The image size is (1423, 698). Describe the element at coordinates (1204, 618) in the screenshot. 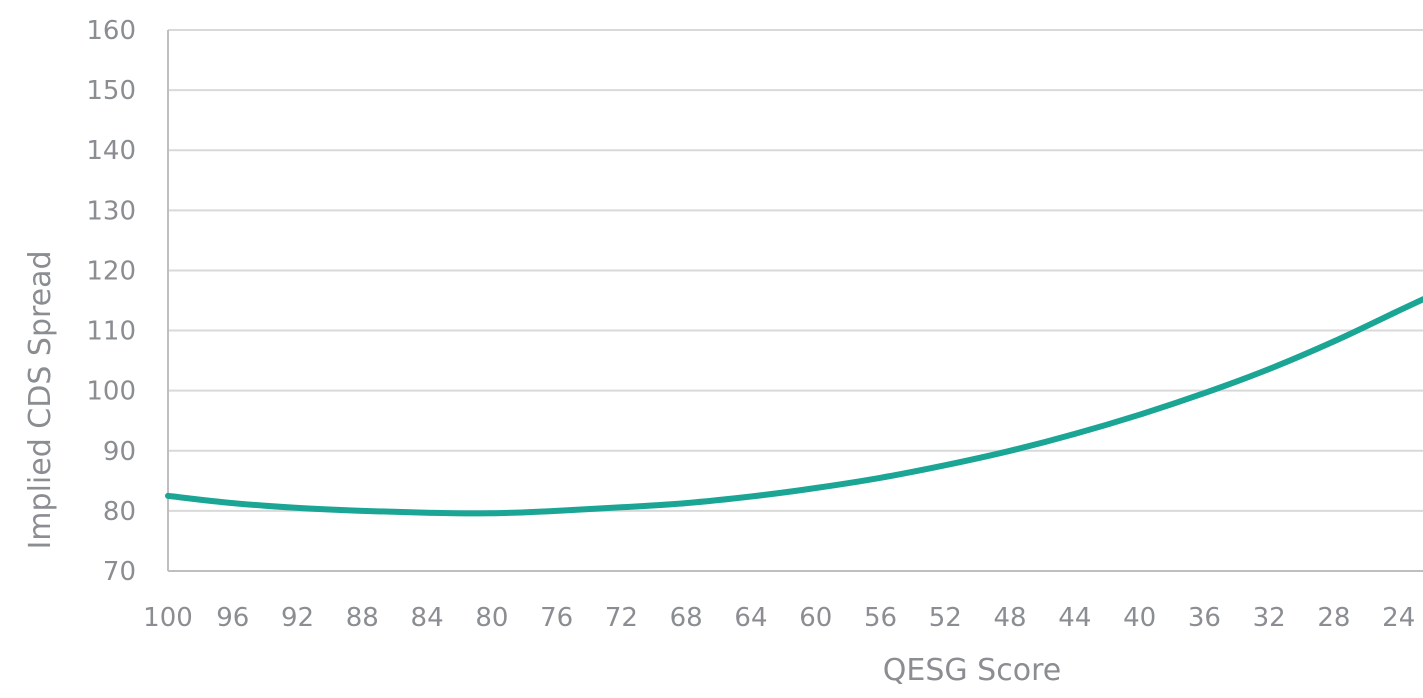

I see `x-tick-label: 36` at that location.